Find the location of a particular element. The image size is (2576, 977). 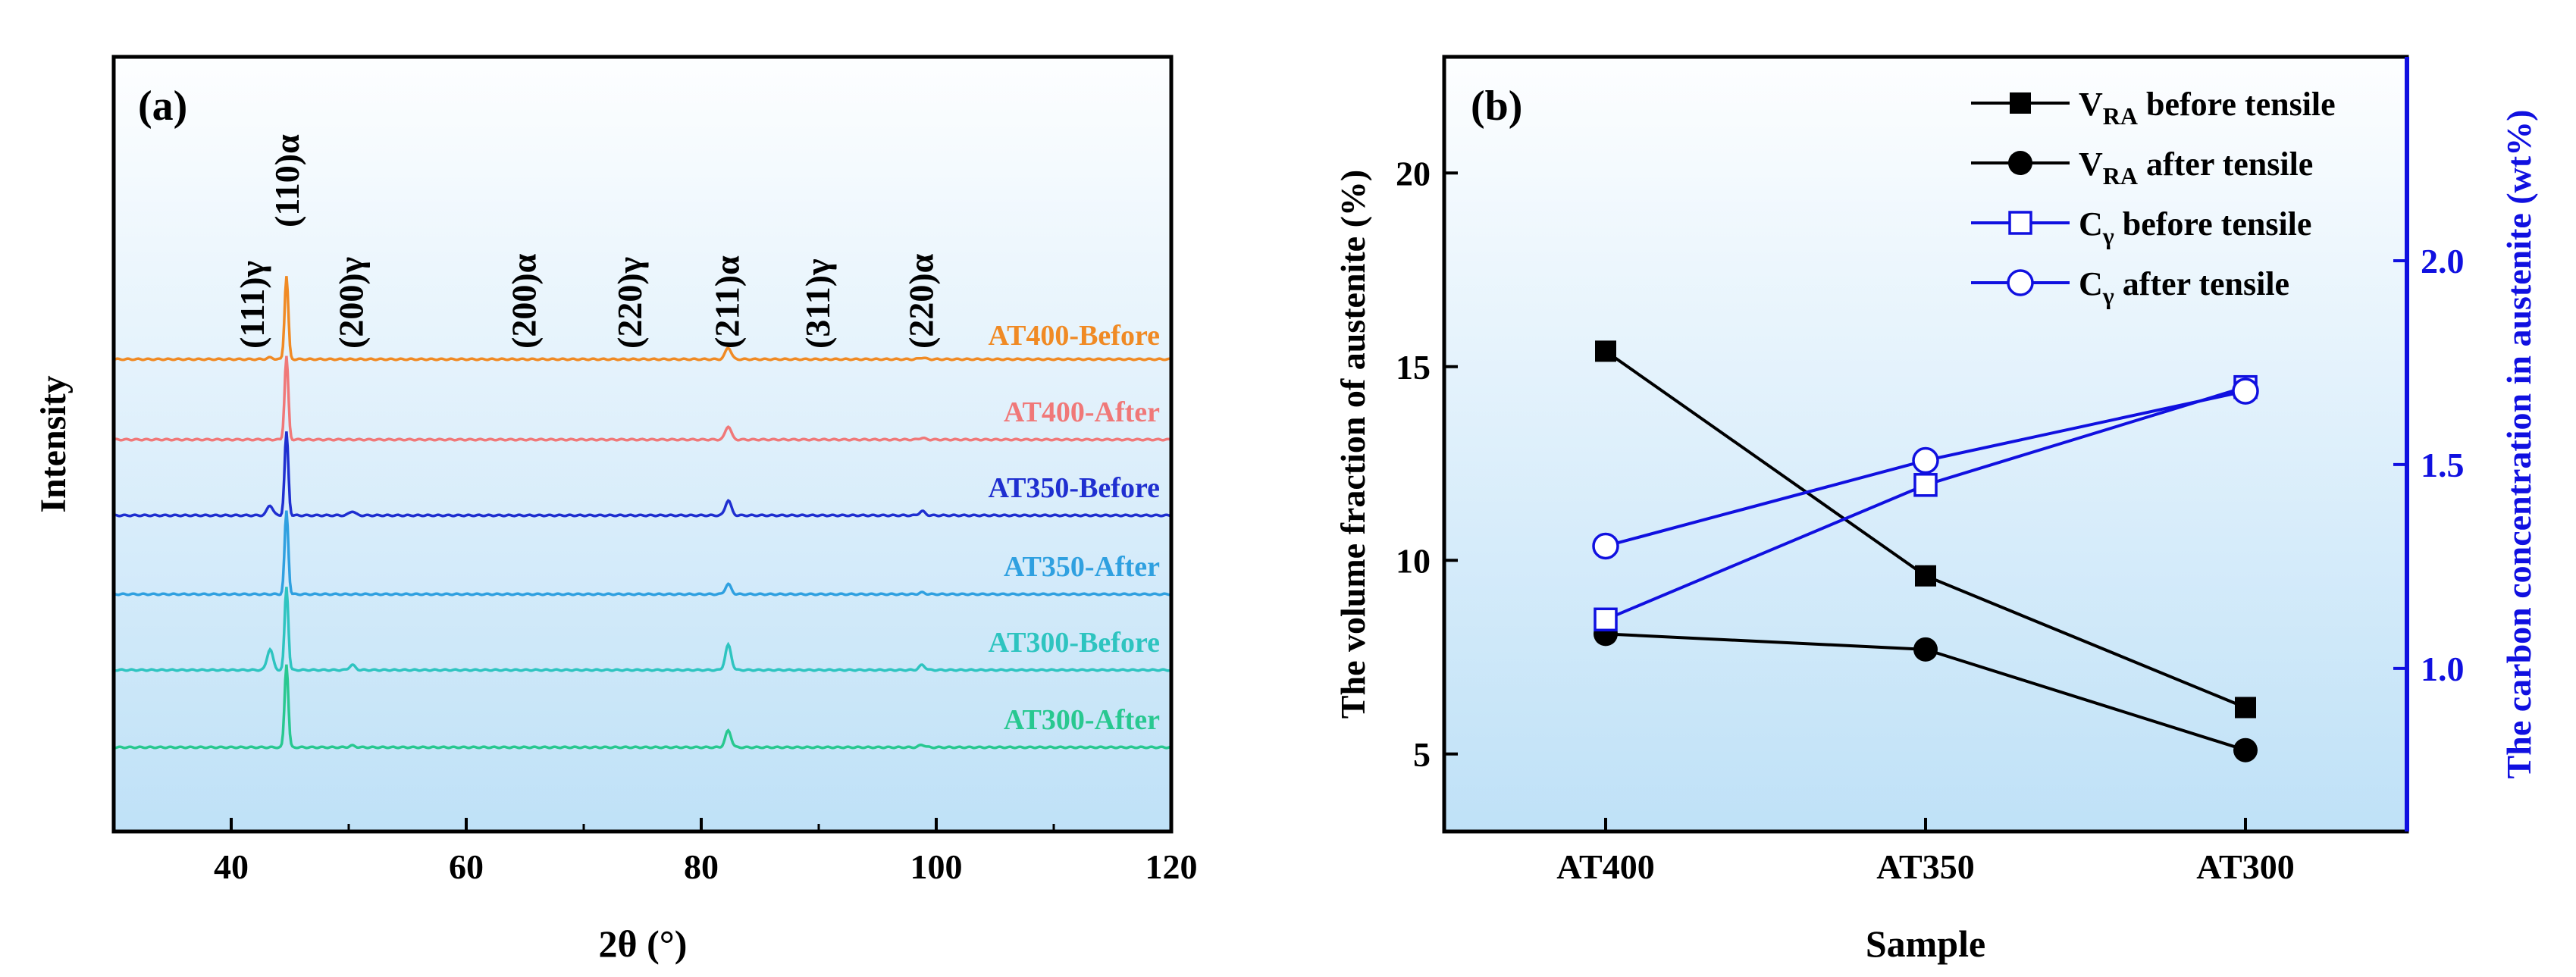

x-category-label: AT300 is located at coordinates (2245, 866).